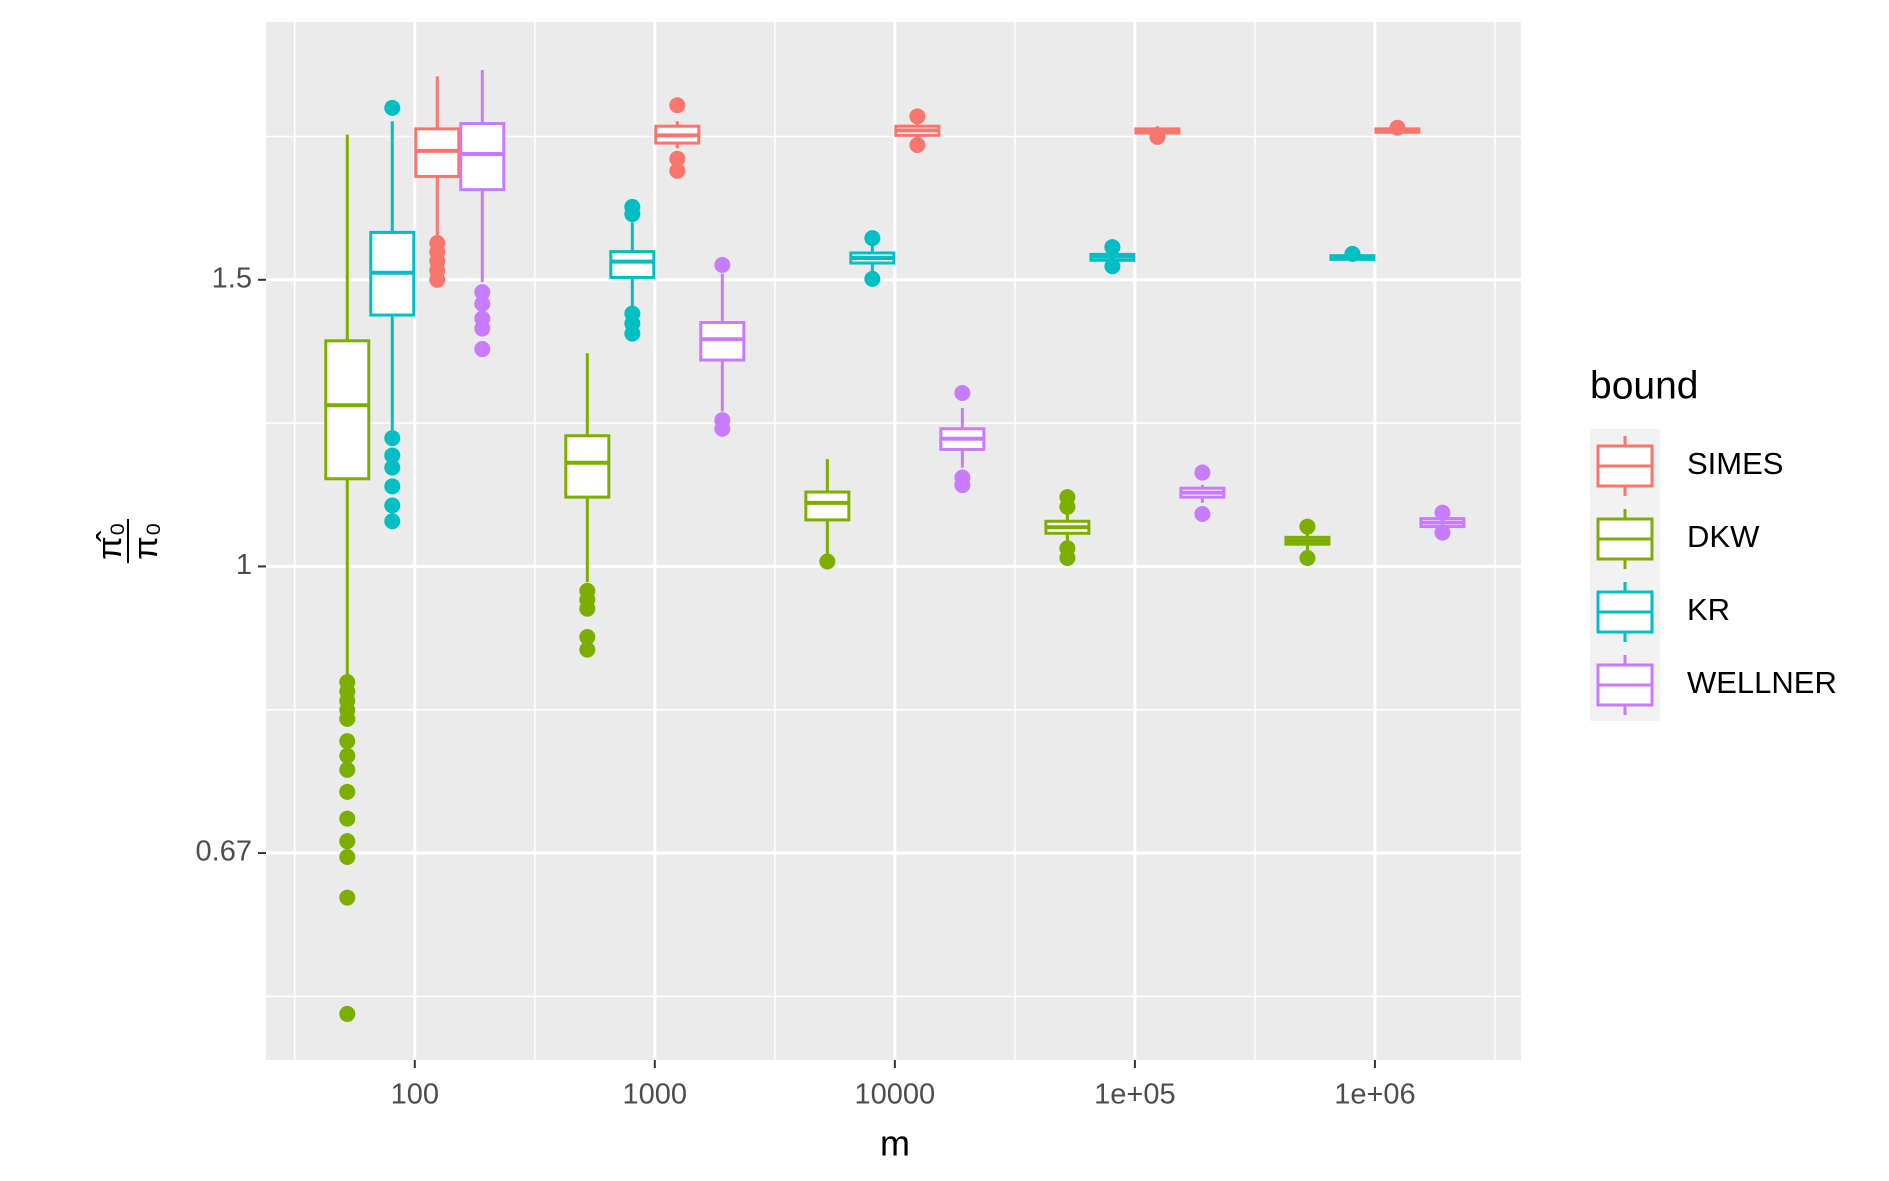 This screenshot has height=1181, width=1889. I want to click on y-title-numerator: π̂₀, so click(110, 541).